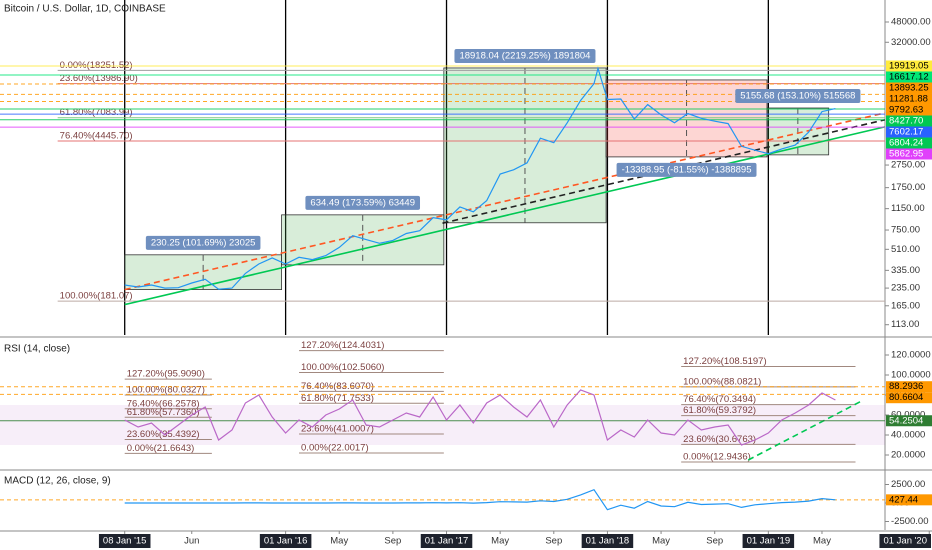 This screenshot has height=550, width=932. What do you see at coordinates (906, 397) in the screenshot?
I see `price-badge-label: 80.6604` at bounding box center [906, 397].